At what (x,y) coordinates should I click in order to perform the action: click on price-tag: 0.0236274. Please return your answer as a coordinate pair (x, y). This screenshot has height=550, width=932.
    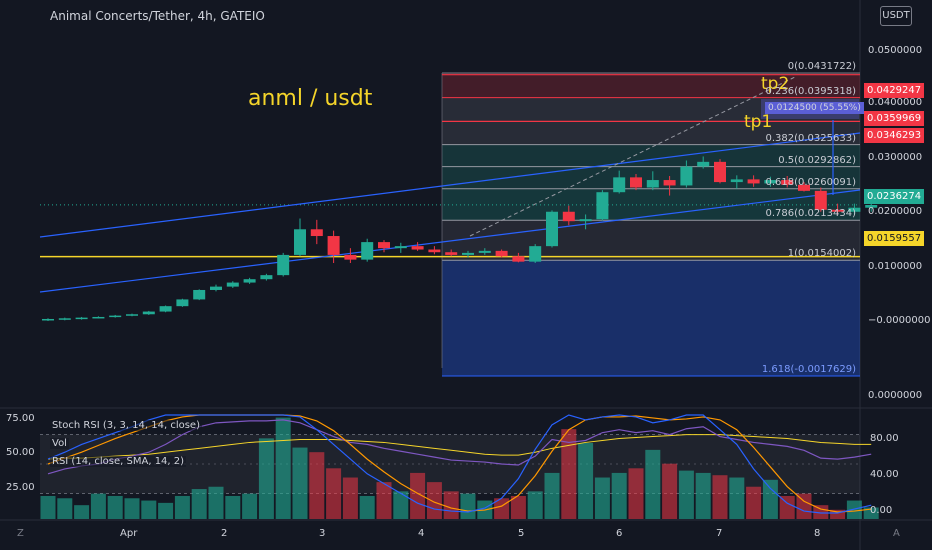
    Looking at the image, I should click on (894, 196).